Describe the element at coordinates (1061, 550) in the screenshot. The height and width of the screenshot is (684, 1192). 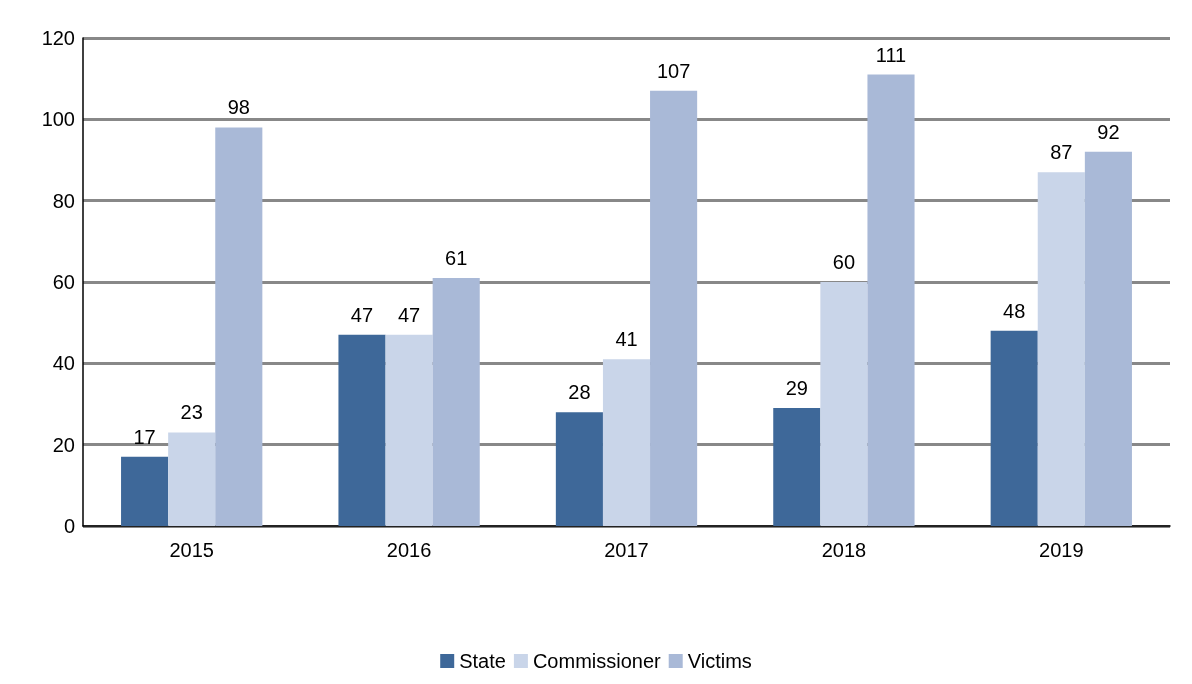
I see `x-tick-label: 2019` at that location.